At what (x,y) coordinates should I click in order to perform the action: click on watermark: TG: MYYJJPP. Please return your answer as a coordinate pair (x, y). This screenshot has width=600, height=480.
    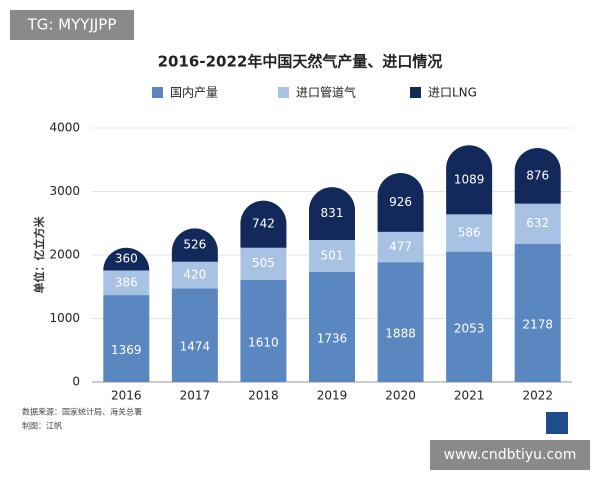
    Looking at the image, I should click on (72, 25).